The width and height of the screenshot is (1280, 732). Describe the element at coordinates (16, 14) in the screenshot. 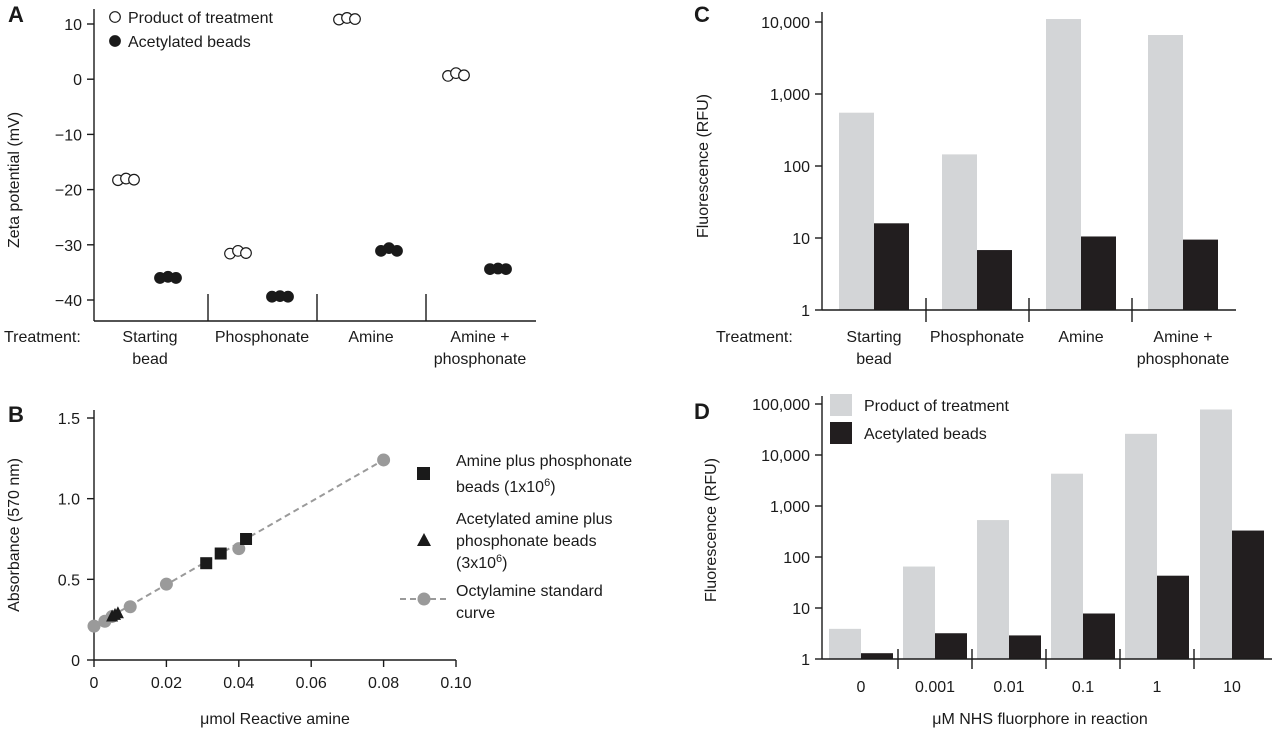

I see `panel-label: A` at that location.